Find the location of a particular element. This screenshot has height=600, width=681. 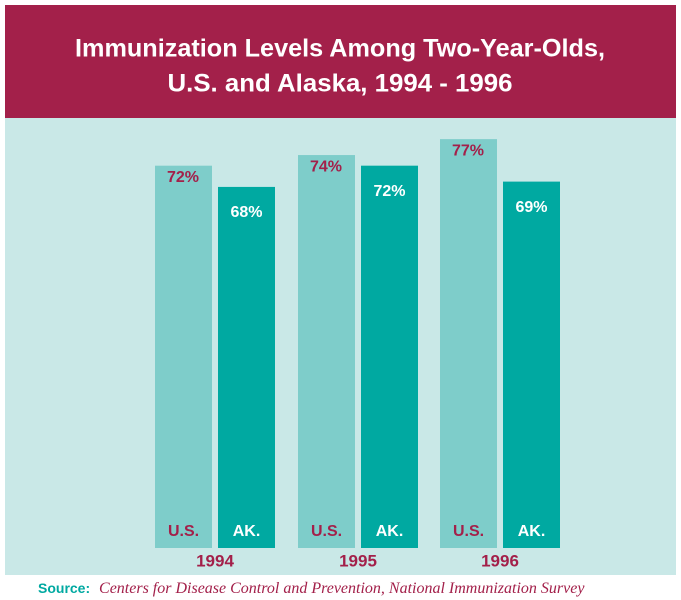

x-tick-label: 1996 is located at coordinates (500, 560).